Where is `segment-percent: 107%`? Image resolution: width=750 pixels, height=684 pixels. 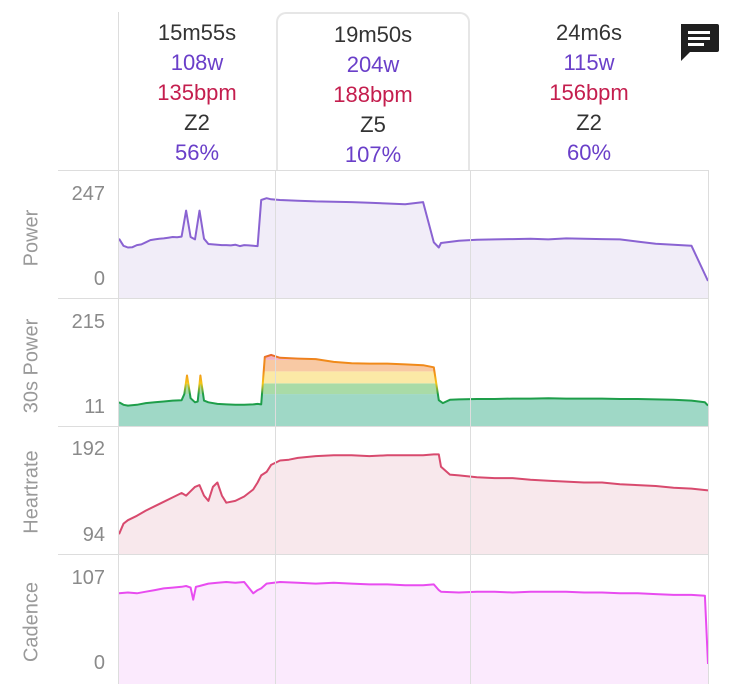
segment-percent: 107% is located at coordinates (373, 154).